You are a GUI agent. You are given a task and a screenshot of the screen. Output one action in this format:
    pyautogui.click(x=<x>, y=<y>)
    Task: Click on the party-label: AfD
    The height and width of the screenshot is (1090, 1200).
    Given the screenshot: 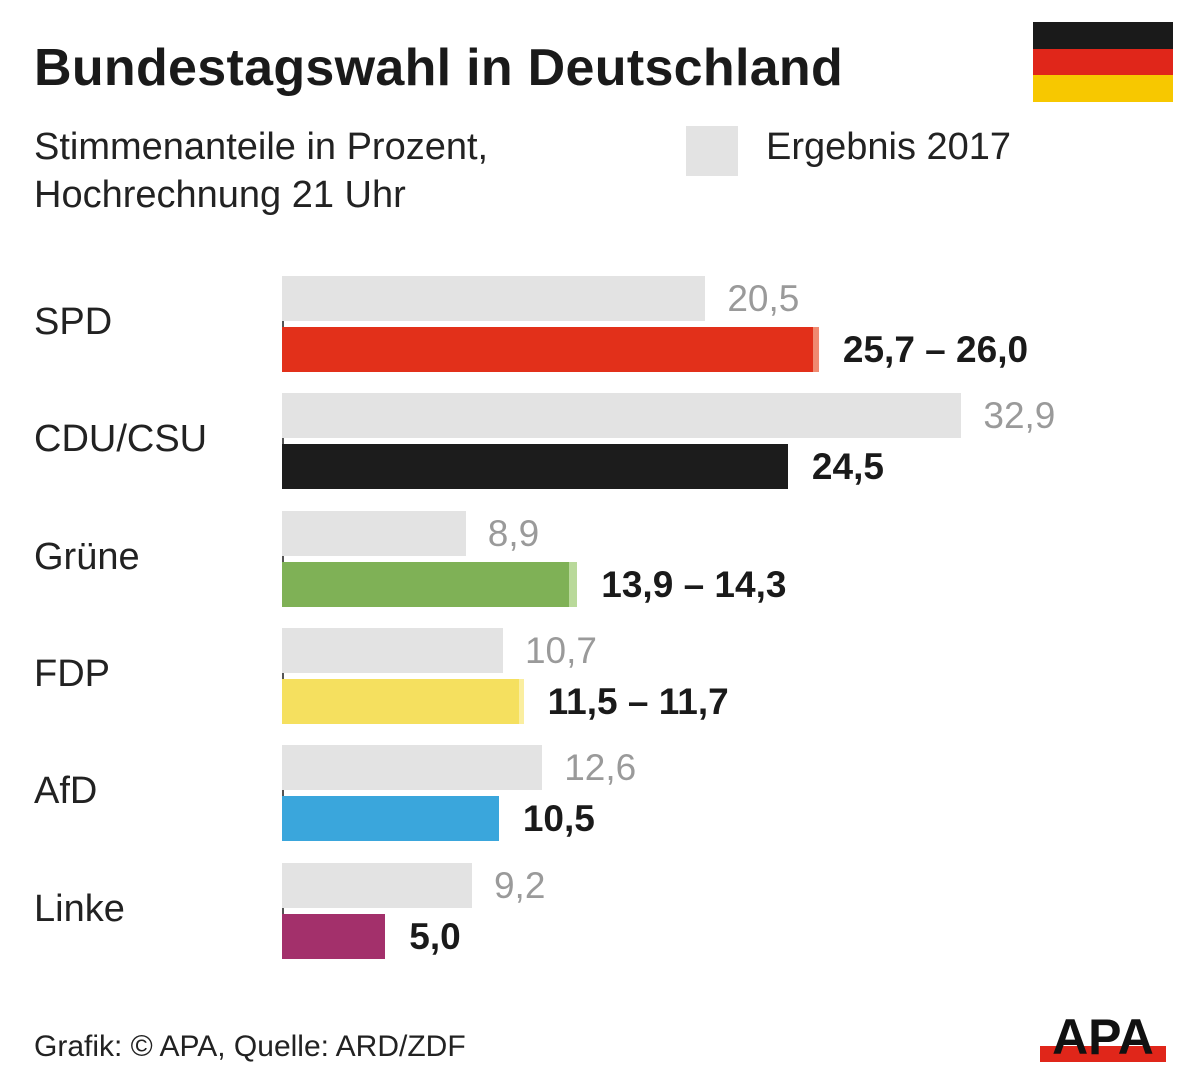 What is the action you would take?
    pyautogui.click(x=66, y=791)
    